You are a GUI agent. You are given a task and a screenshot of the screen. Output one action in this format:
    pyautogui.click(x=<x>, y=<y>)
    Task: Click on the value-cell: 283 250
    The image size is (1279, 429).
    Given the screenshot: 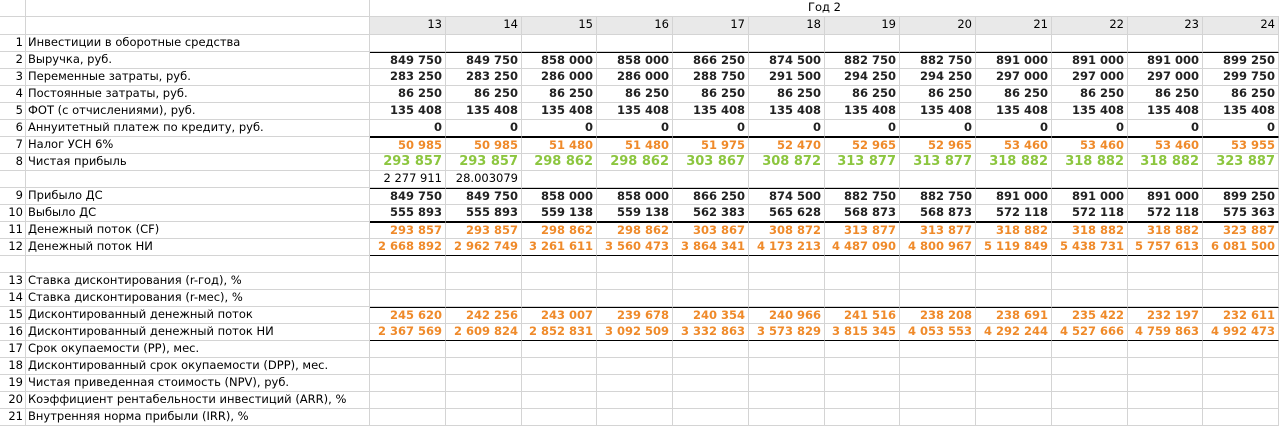 What is the action you would take?
    pyautogui.click(x=484, y=77)
    